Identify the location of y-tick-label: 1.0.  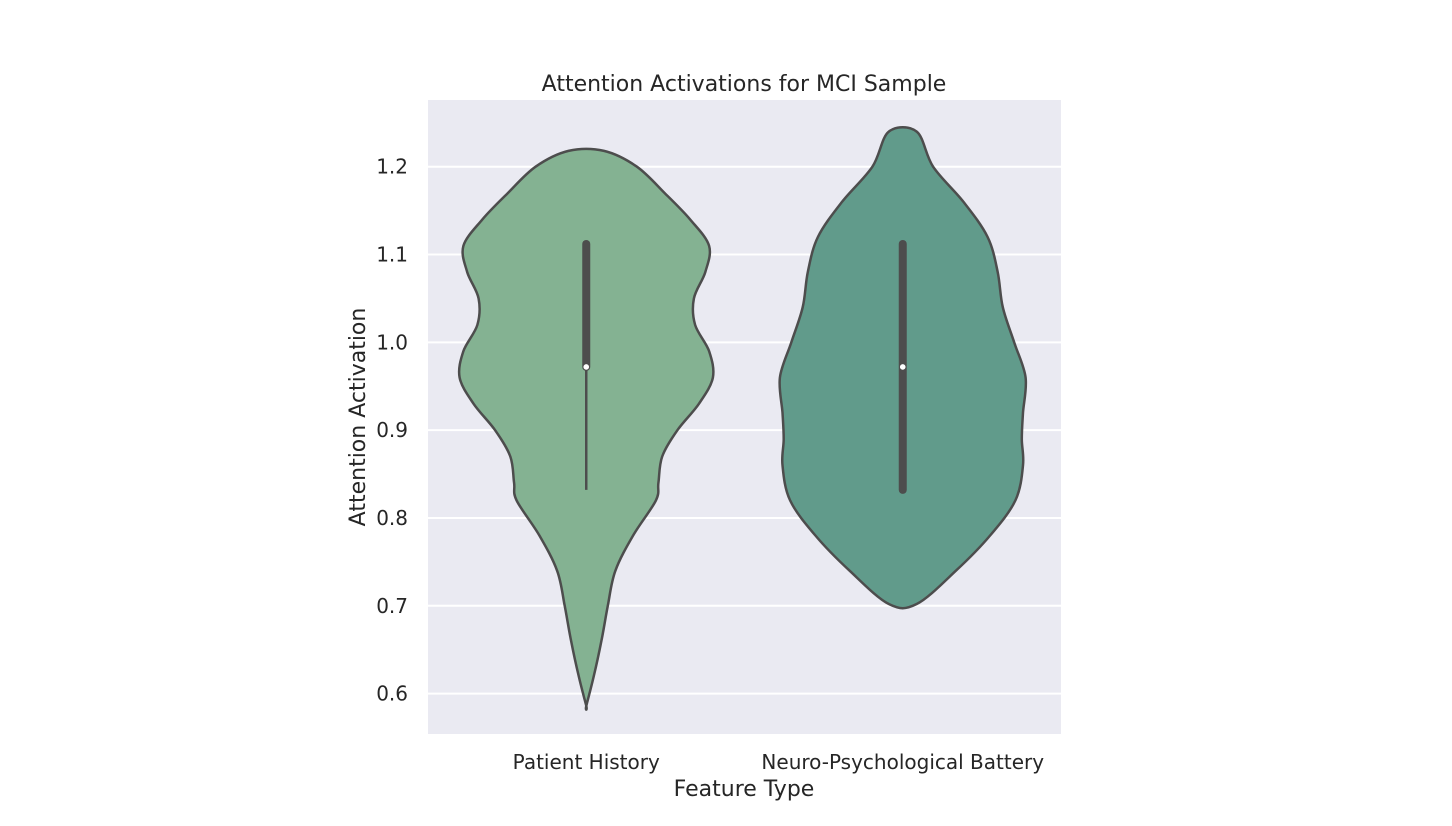
(392, 342).